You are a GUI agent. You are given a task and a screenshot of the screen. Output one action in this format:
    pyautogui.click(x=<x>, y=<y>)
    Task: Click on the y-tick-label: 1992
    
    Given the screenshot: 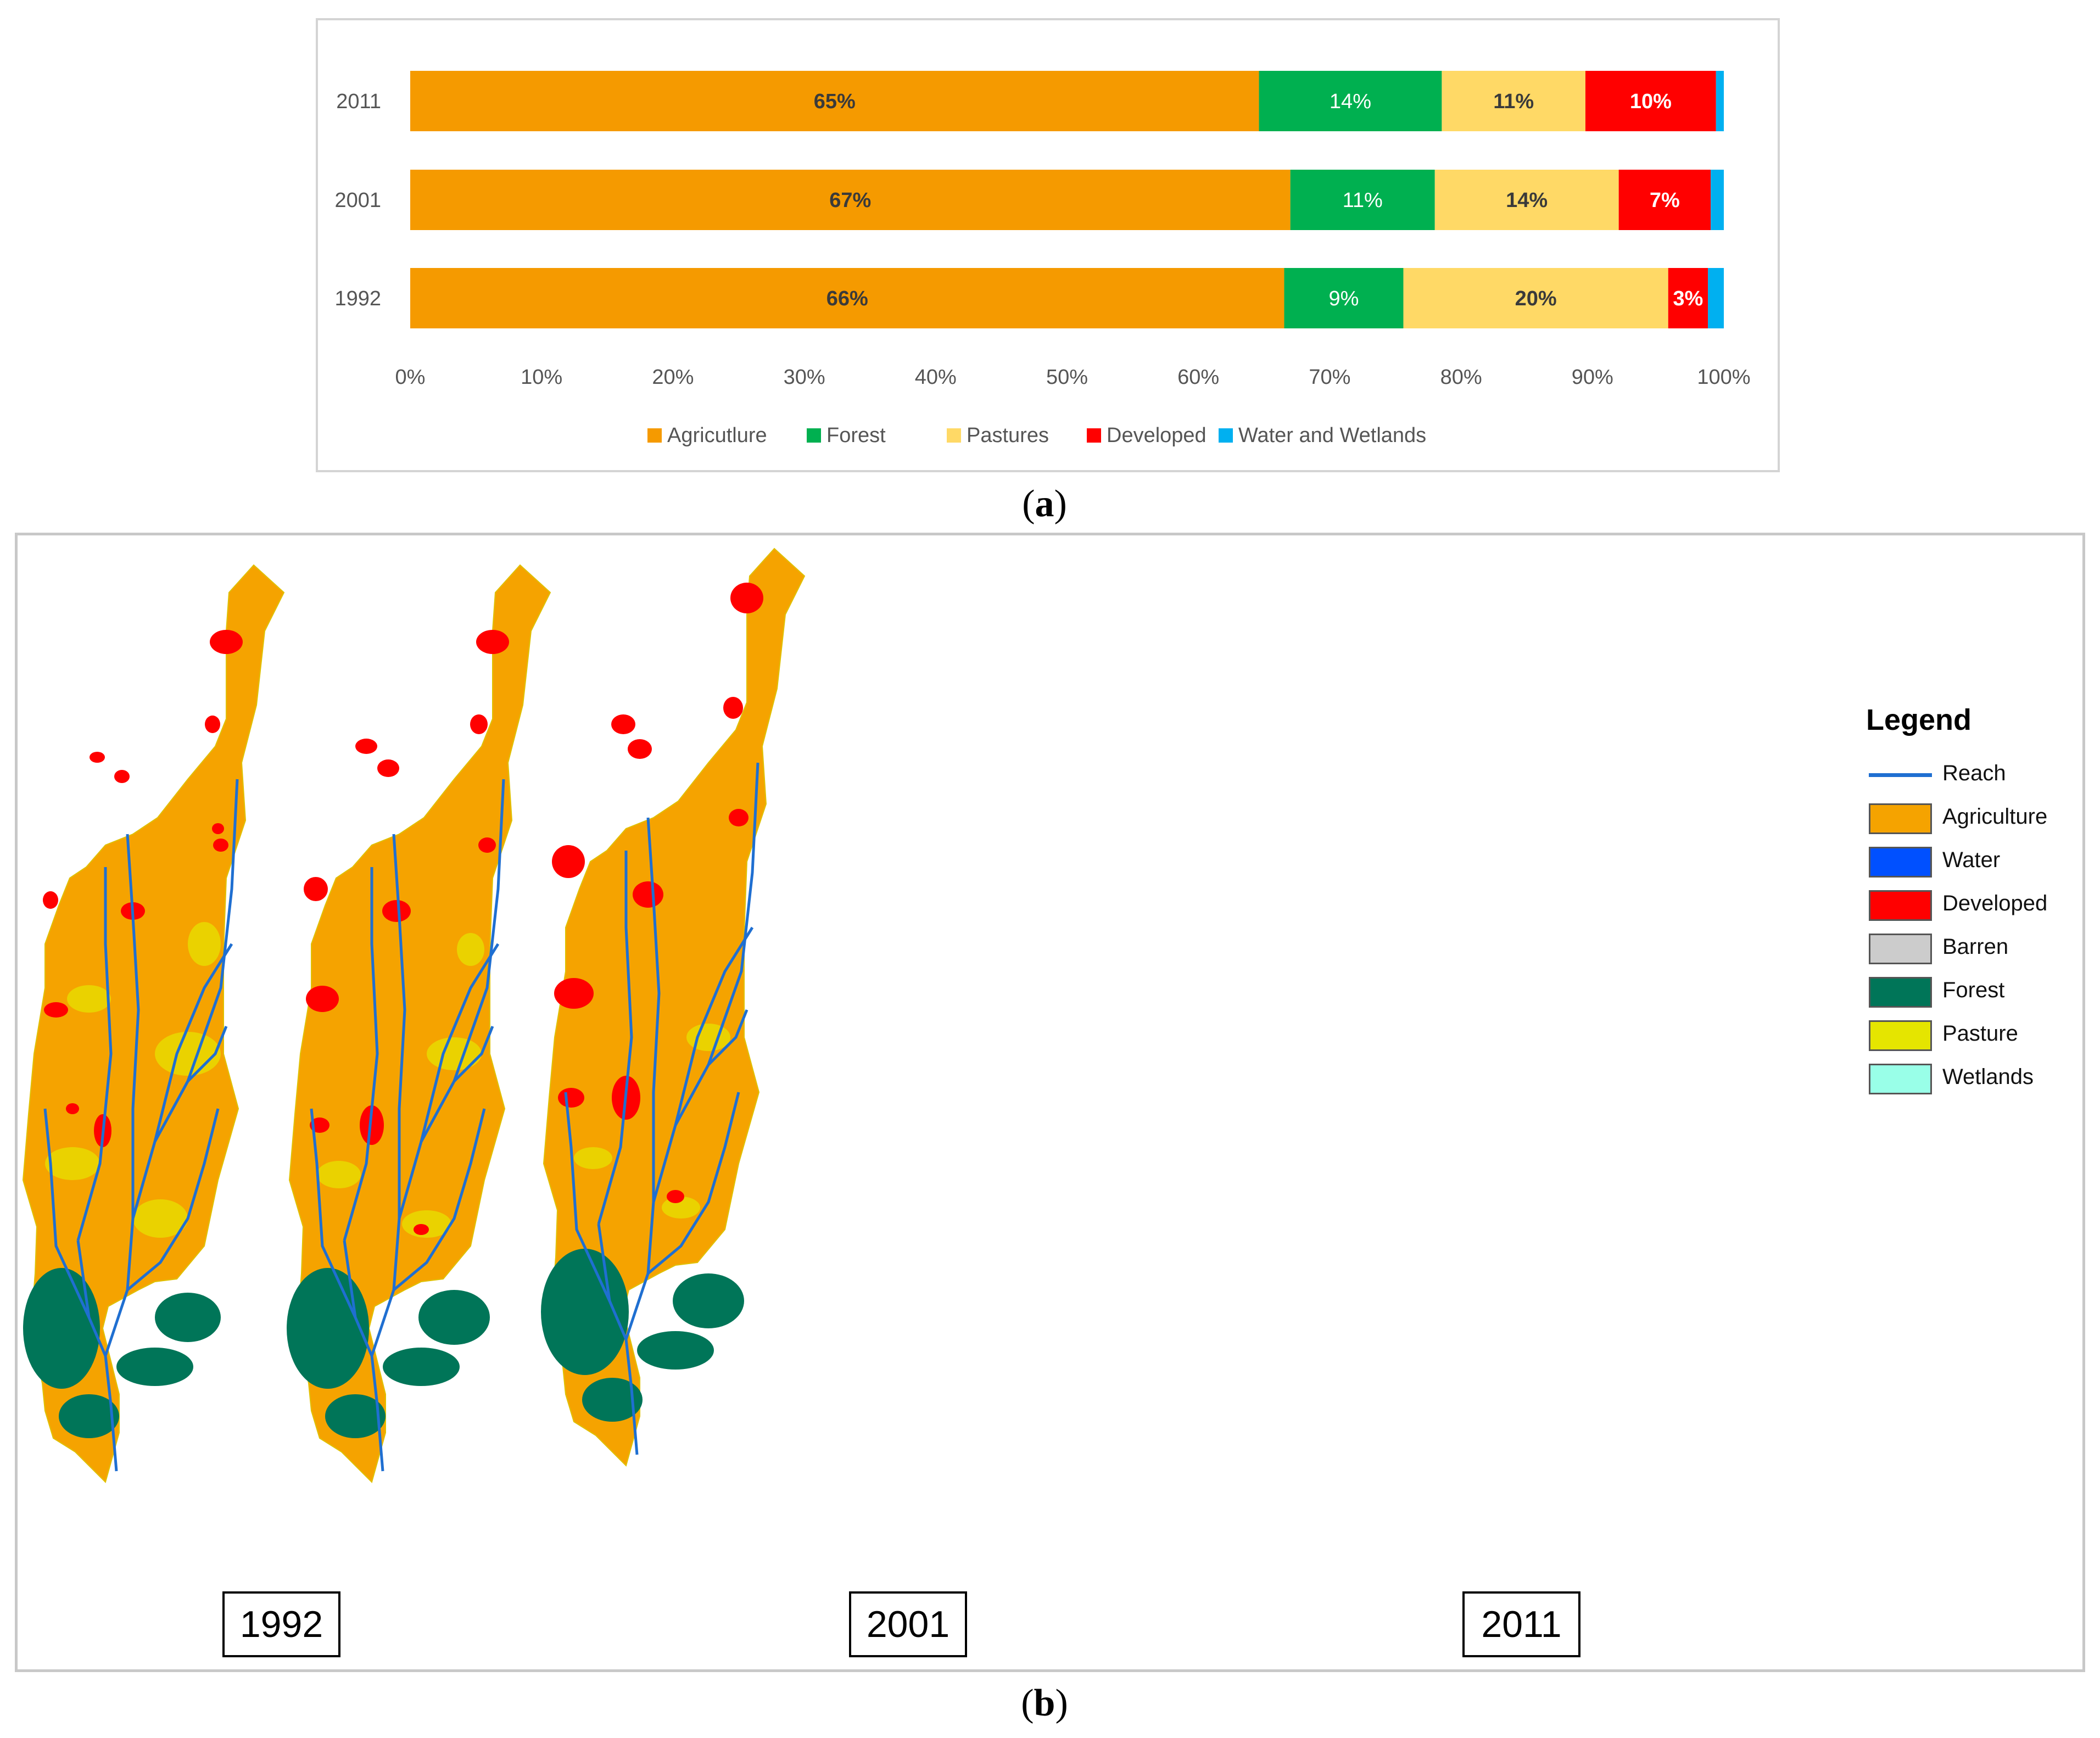 What is the action you would take?
    pyautogui.click(x=358, y=298)
    